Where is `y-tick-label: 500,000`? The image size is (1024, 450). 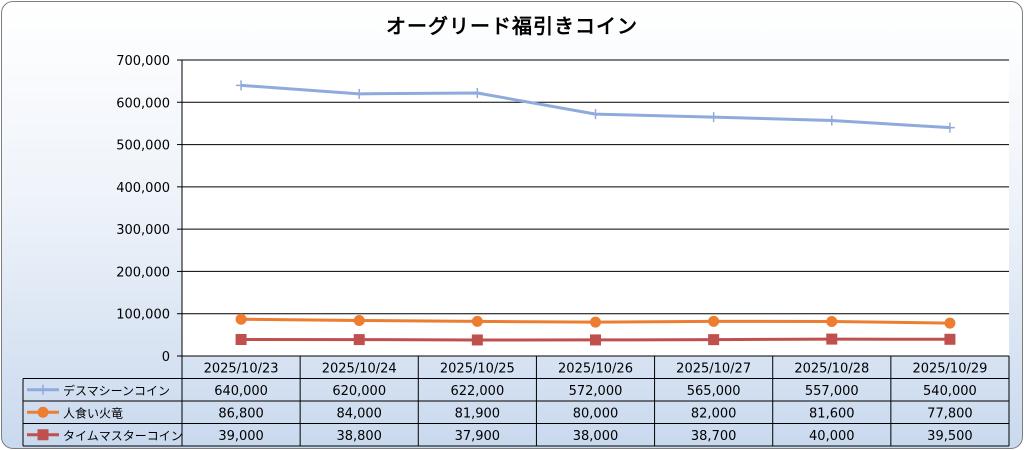
y-tick-label: 500,000 is located at coordinates (143, 146).